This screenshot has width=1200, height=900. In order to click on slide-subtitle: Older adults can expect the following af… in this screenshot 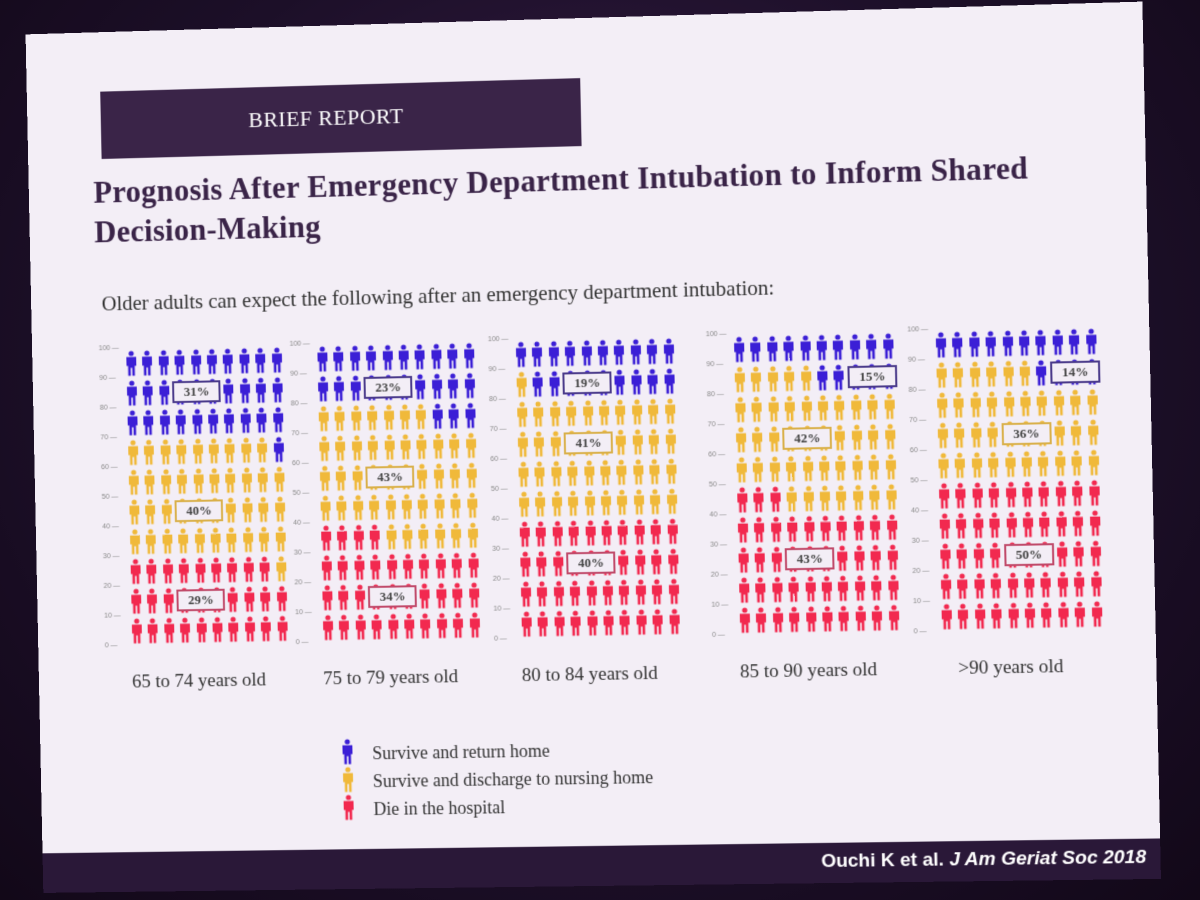, I will do `click(438, 295)`.